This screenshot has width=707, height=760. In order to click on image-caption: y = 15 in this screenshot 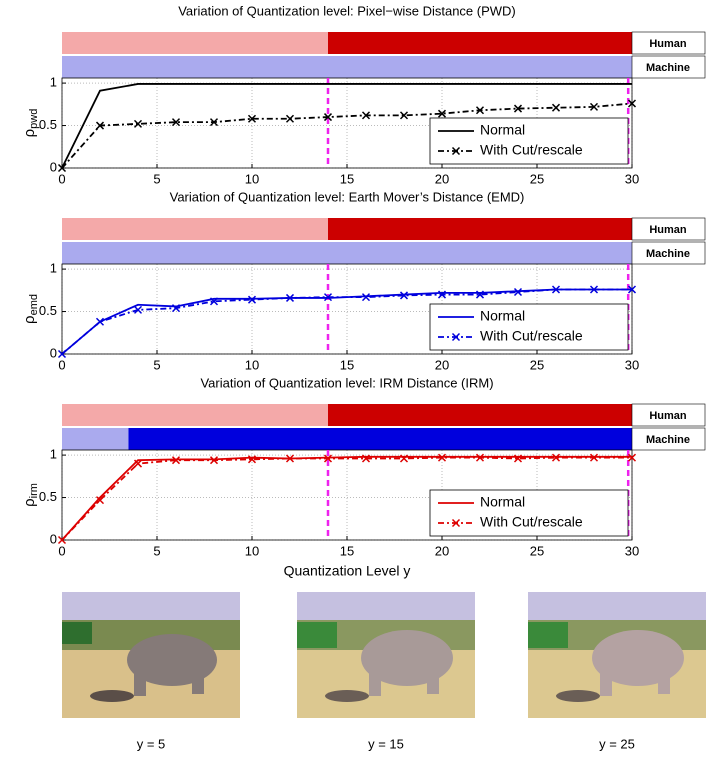, I will do `click(386, 743)`.